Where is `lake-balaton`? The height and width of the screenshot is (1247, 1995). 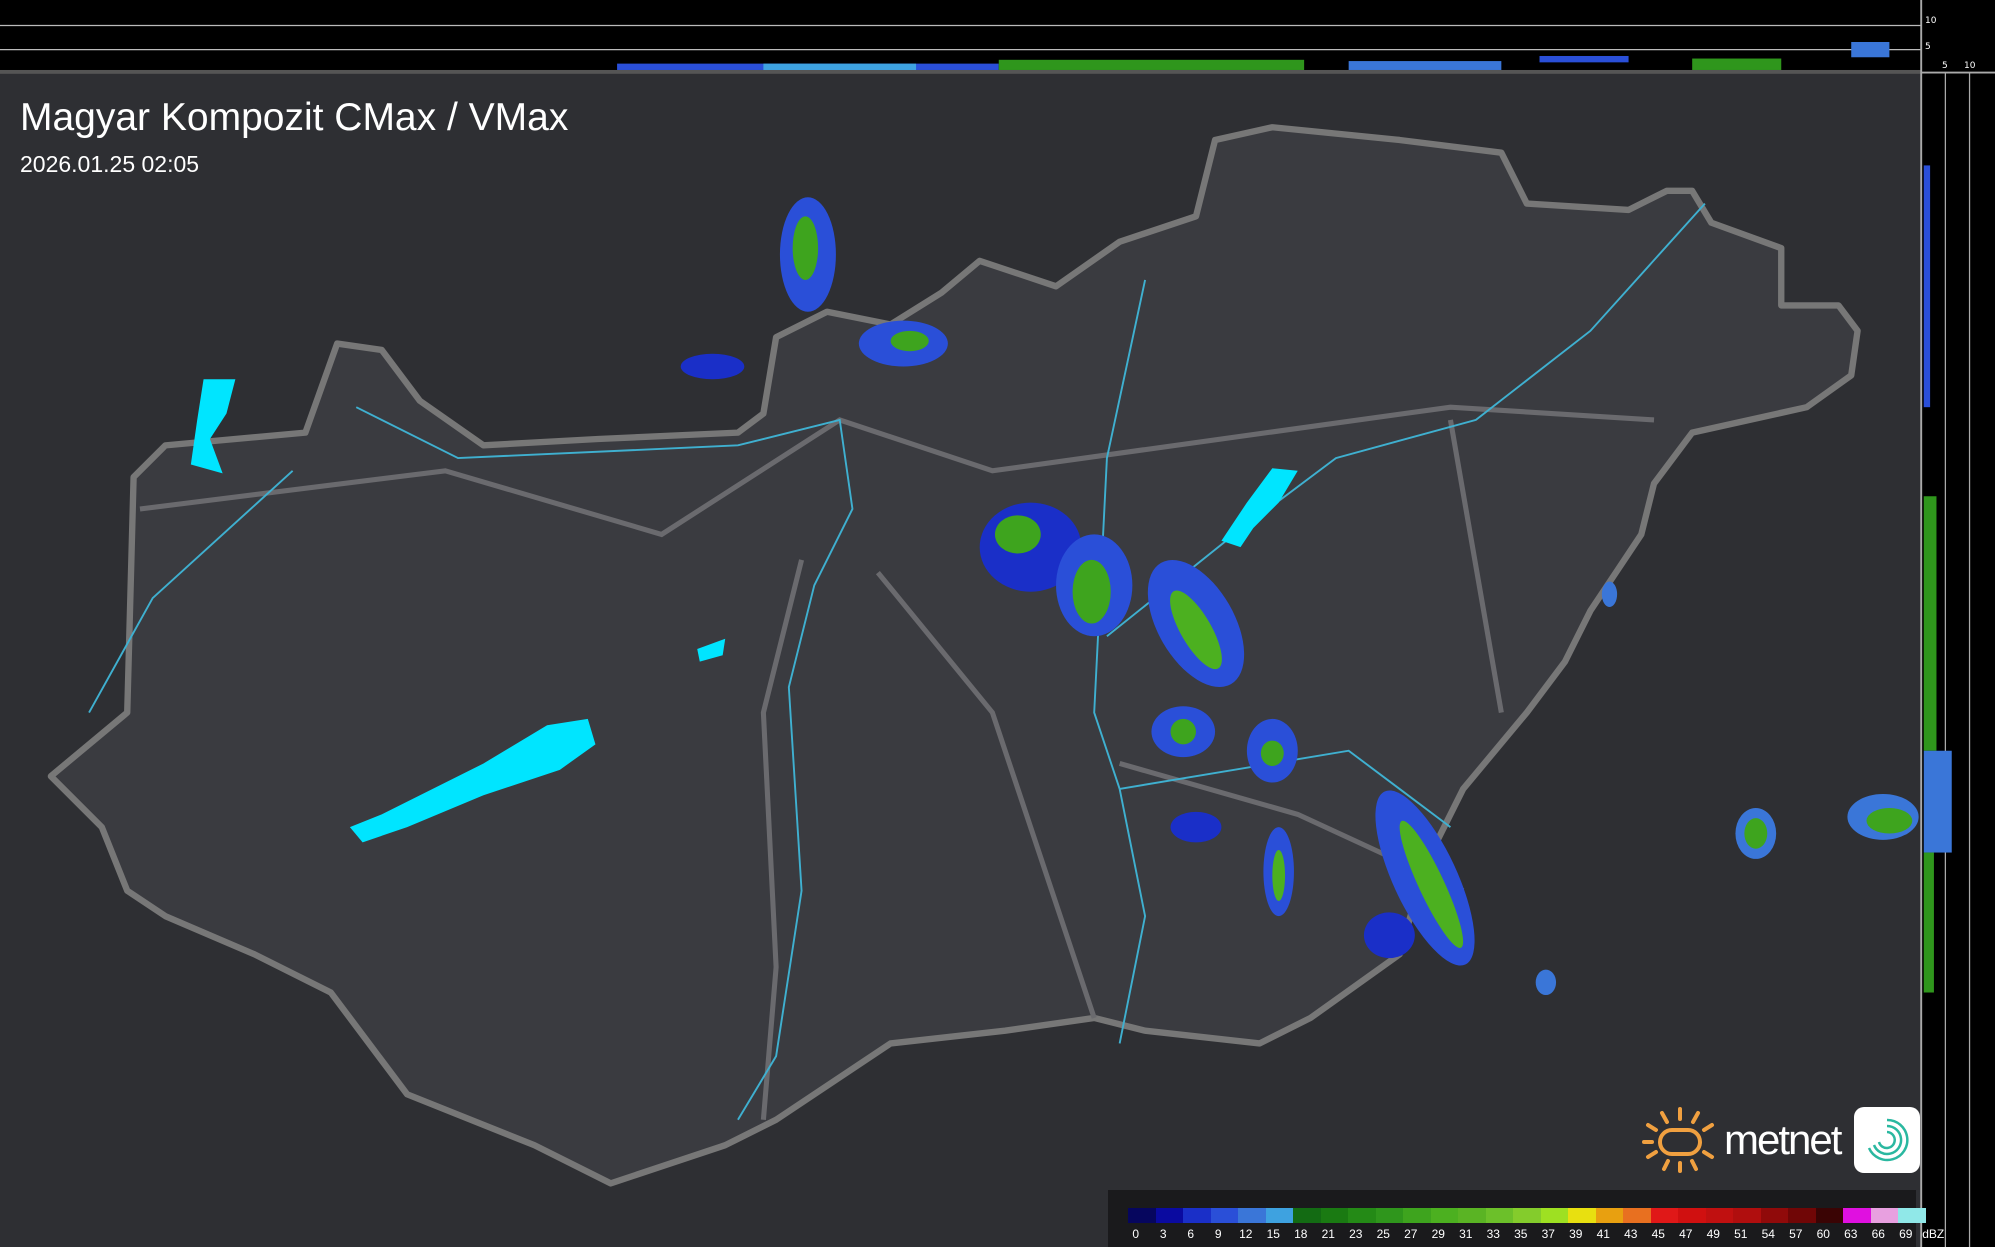 lake-balaton is located at coordinates (472, 780).